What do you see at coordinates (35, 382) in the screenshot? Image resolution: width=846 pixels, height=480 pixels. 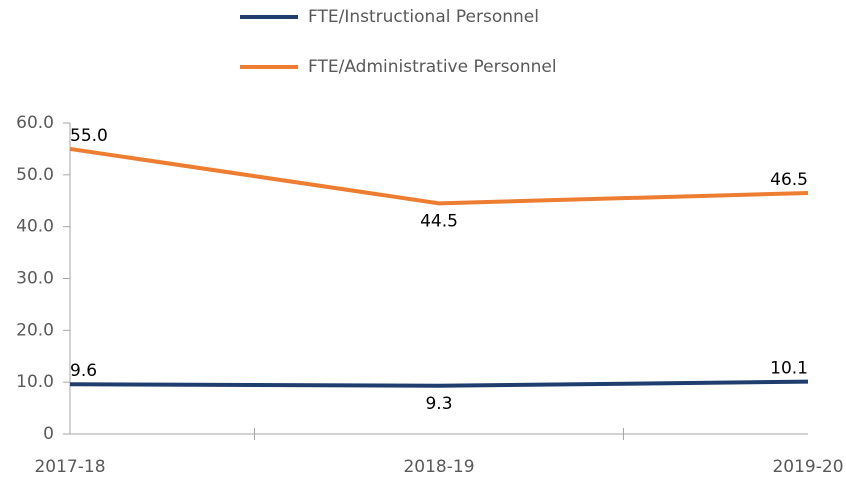 I see `y-tick-label: 10.0` at bounding box center [35, 382].